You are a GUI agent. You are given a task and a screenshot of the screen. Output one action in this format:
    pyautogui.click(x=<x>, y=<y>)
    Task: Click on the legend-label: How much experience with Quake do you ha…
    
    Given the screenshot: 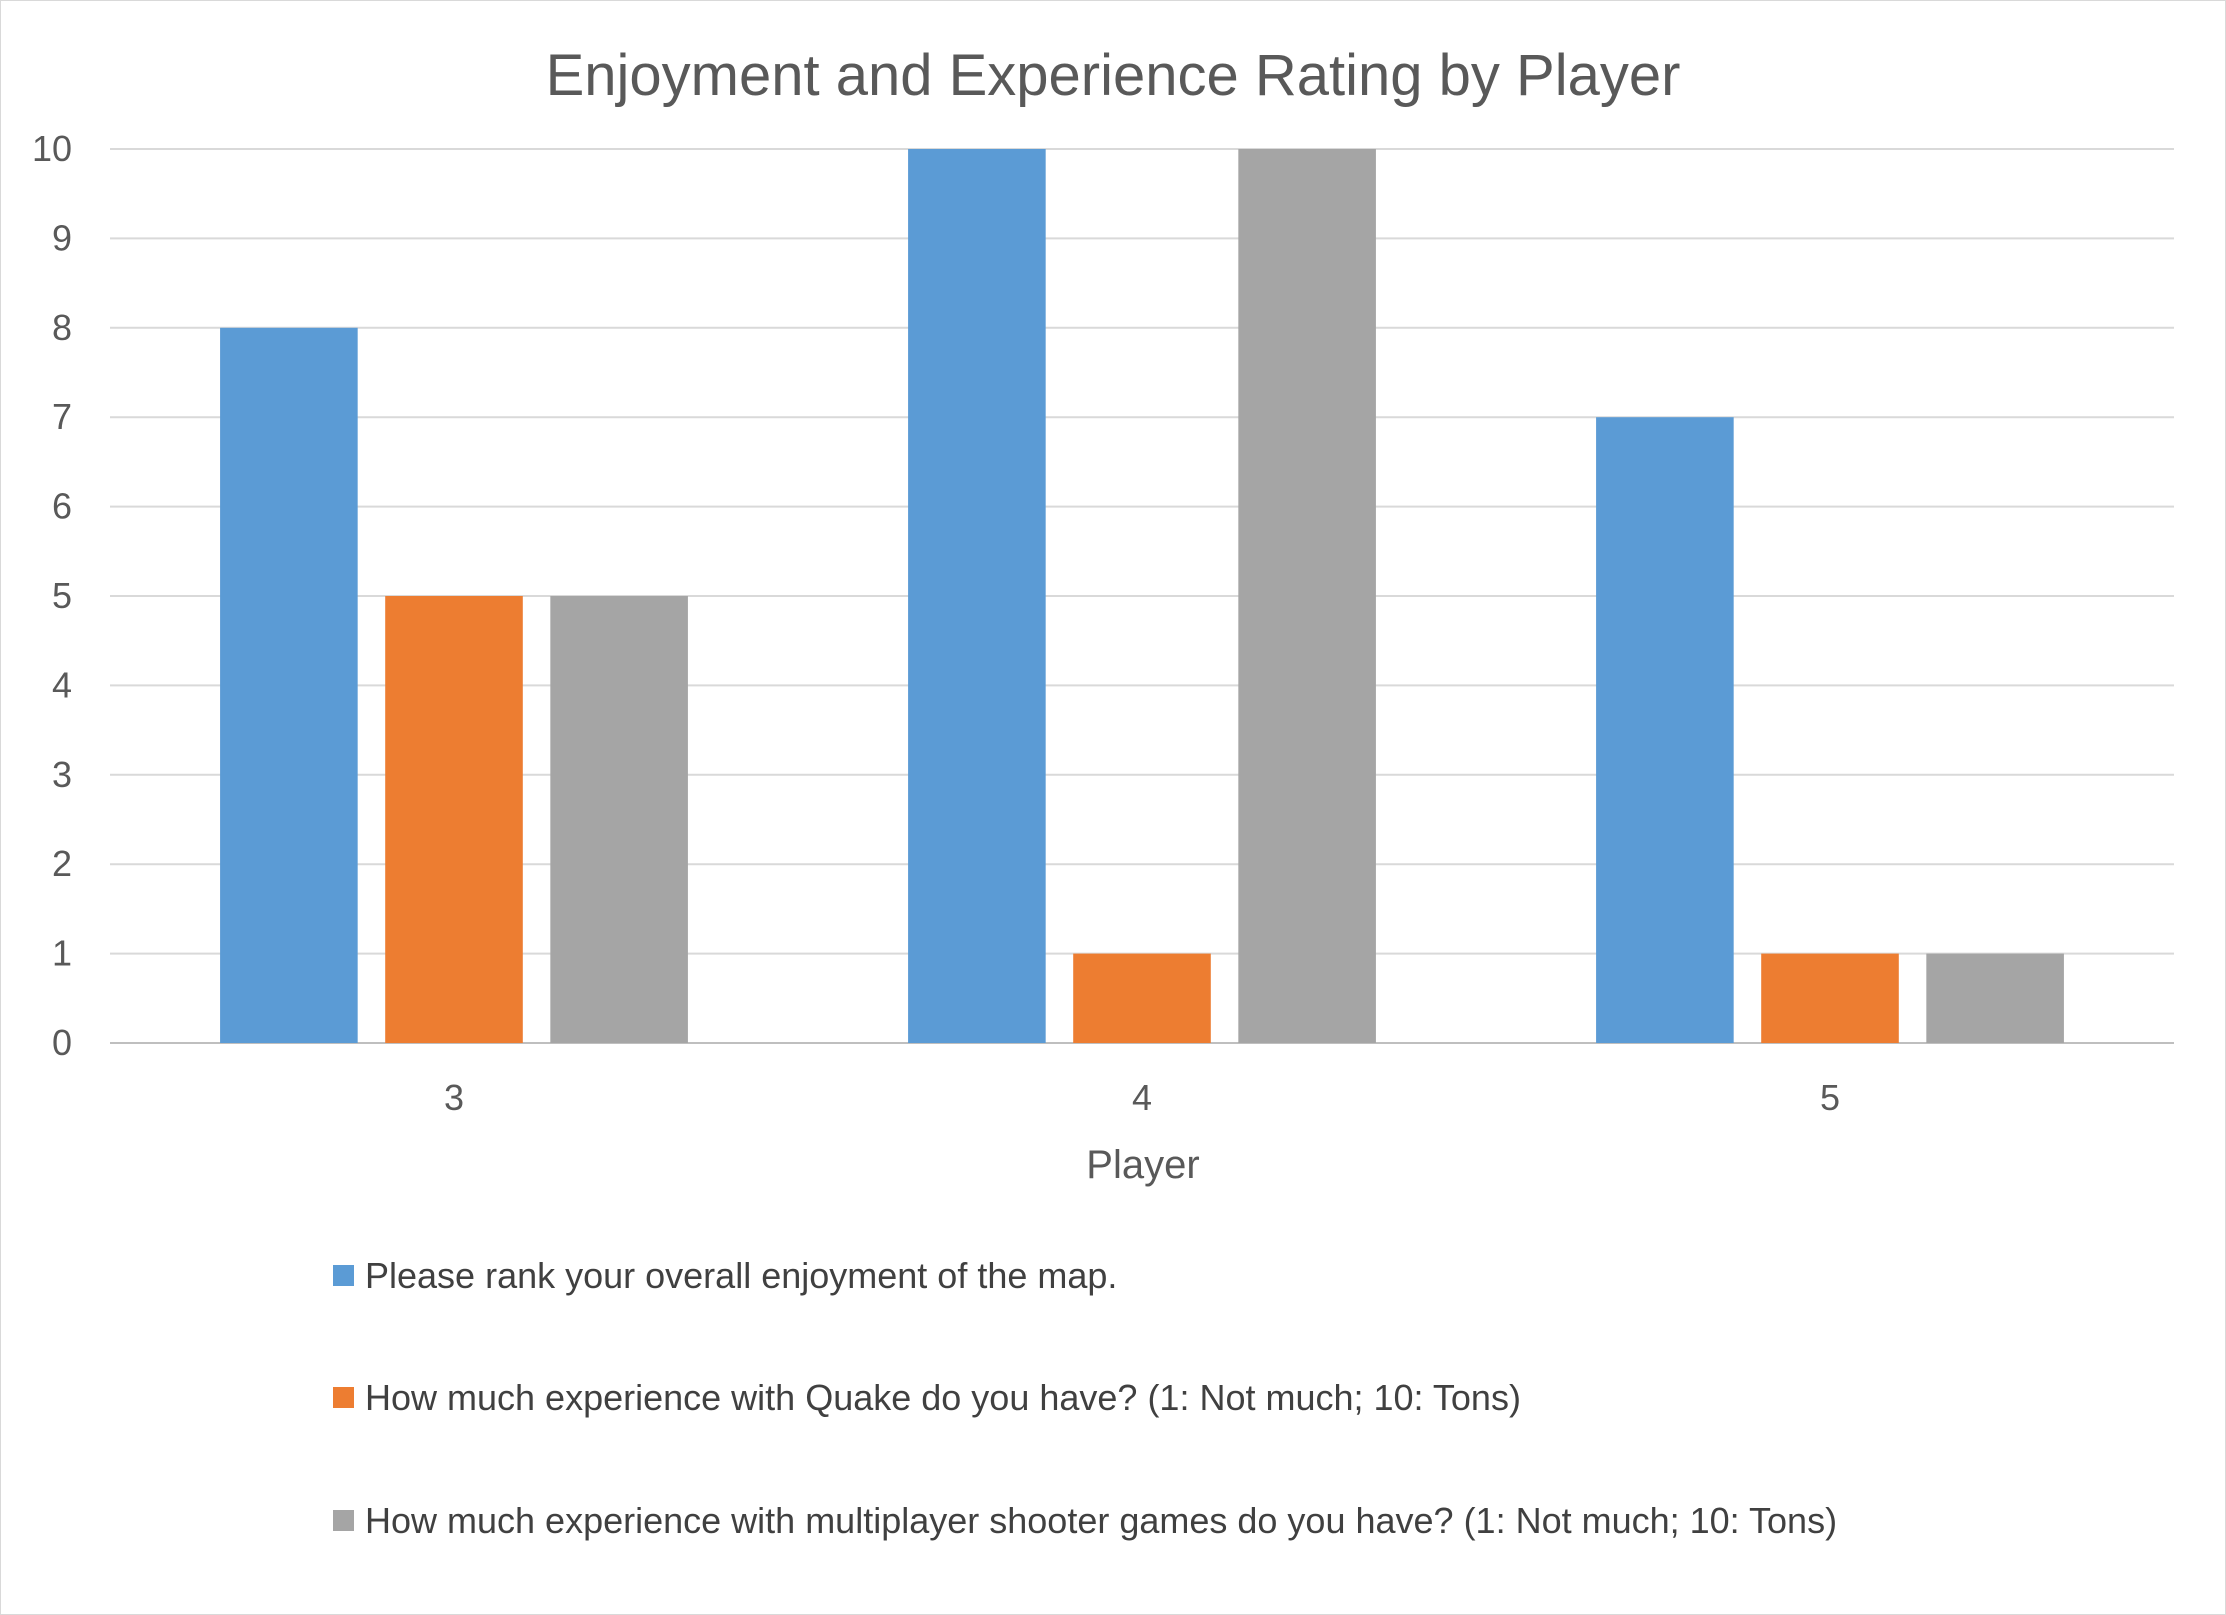 What is the action you would take?
    pyautogui.click(x=943, y=1397)
    